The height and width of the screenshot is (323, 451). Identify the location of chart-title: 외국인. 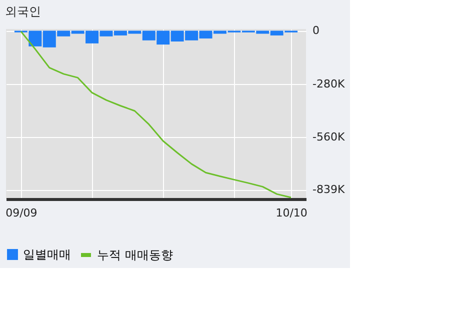
(23, 11).